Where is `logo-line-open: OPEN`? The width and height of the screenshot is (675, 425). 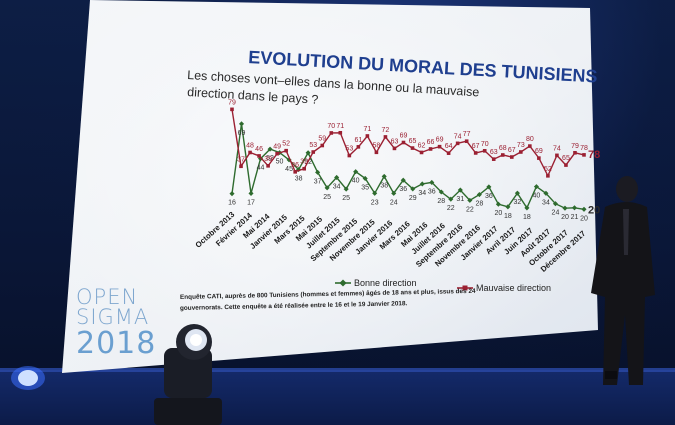
logo-line-open: OPEN is located at coordinates (107, 297).